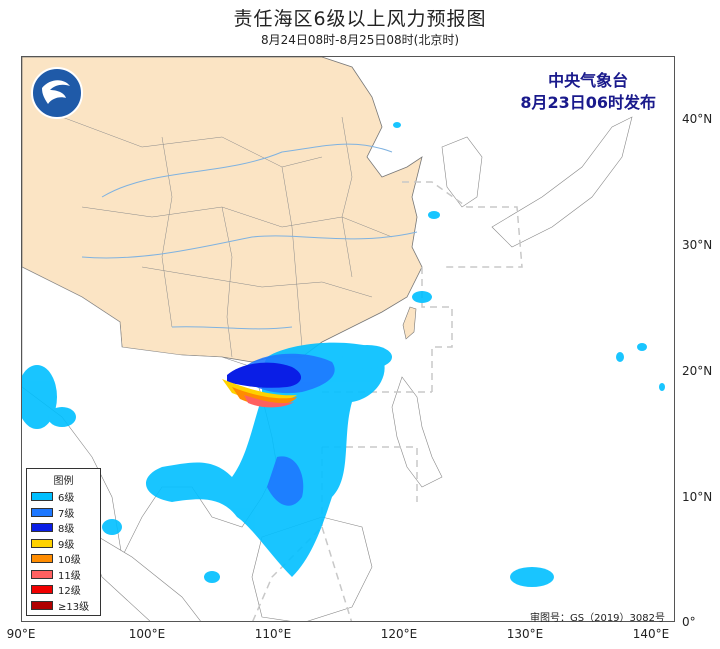  What do you see at coordinates (147, 634) in the screenshot?
I see `lon-label-100: 100°E` at bounding box center [147, 634].